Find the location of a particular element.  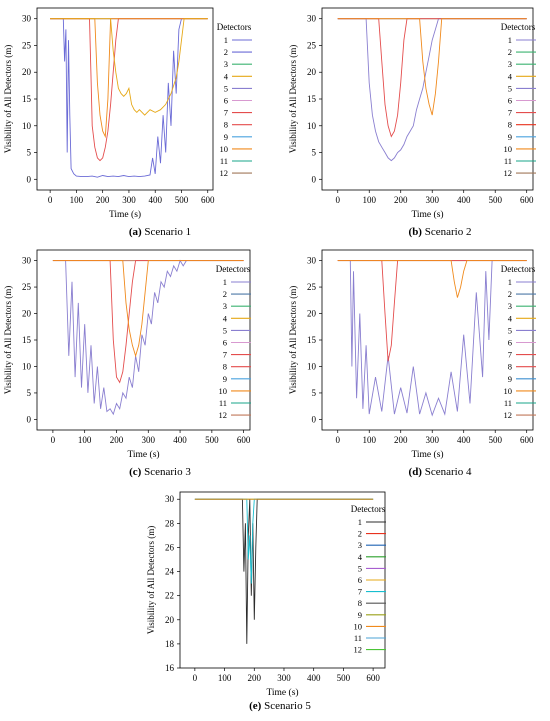

caption-b-text: Scenario 2 is located at coordinates (448, 232).